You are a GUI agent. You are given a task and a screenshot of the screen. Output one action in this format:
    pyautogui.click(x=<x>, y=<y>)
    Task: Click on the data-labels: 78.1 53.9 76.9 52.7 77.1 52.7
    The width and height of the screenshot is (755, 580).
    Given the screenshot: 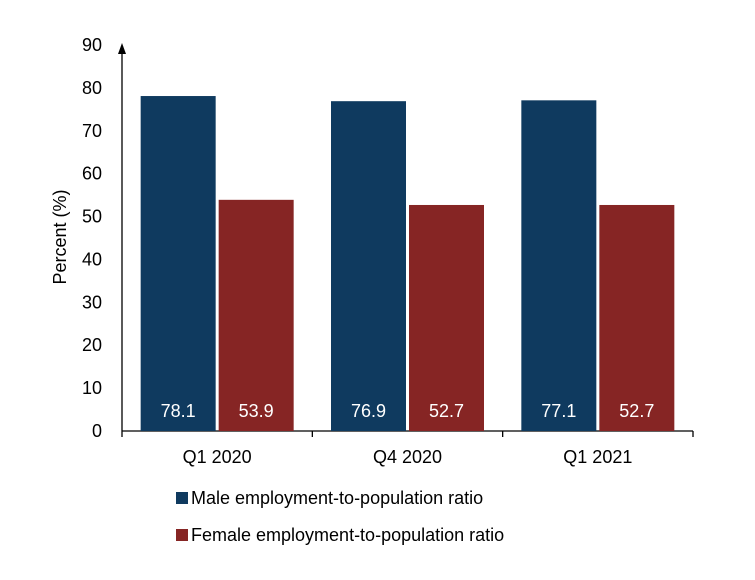 What is the action you would take?
    pyautogui.click(x=408, y=411)
    